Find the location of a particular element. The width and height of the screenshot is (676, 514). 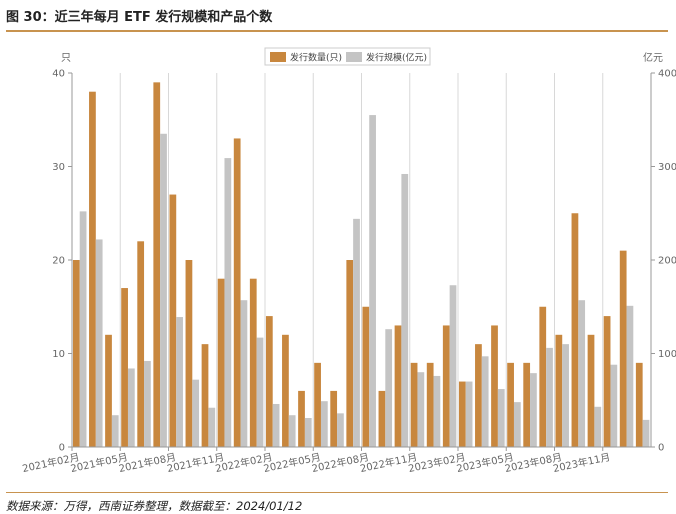

y-left-tick-label: 10 is located at coordinates (58, 354).